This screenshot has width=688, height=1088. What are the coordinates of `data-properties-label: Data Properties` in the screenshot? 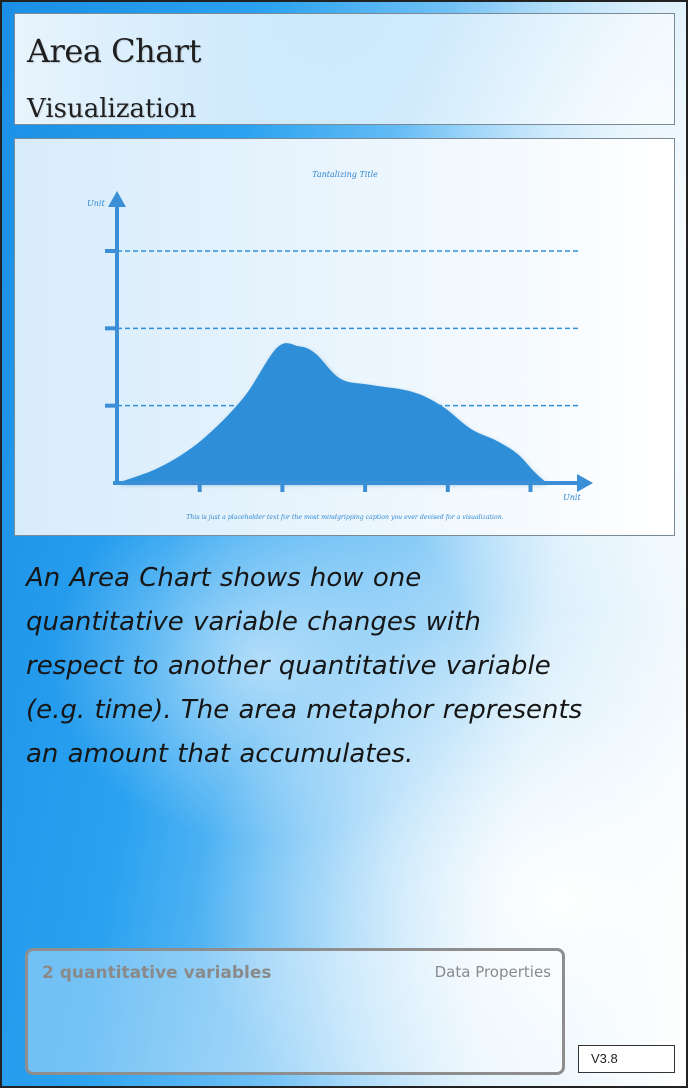 It's located at (492, 972).